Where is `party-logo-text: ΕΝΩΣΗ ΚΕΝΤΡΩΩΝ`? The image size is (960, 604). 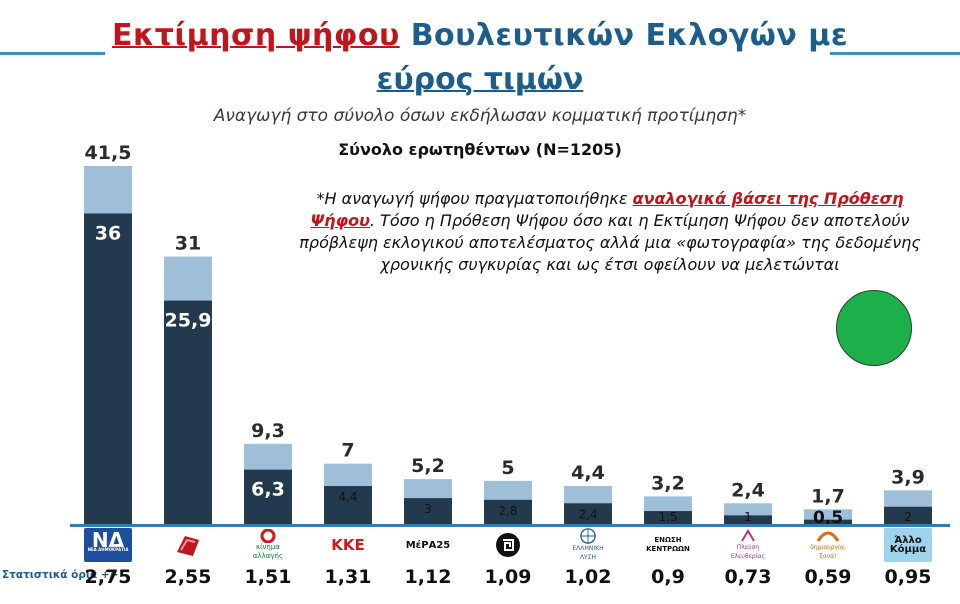
party-logo-text: ΕΝΩΣΗ ΚΕΝΤΡΩΩΝ is located at coordinates (668, 544).